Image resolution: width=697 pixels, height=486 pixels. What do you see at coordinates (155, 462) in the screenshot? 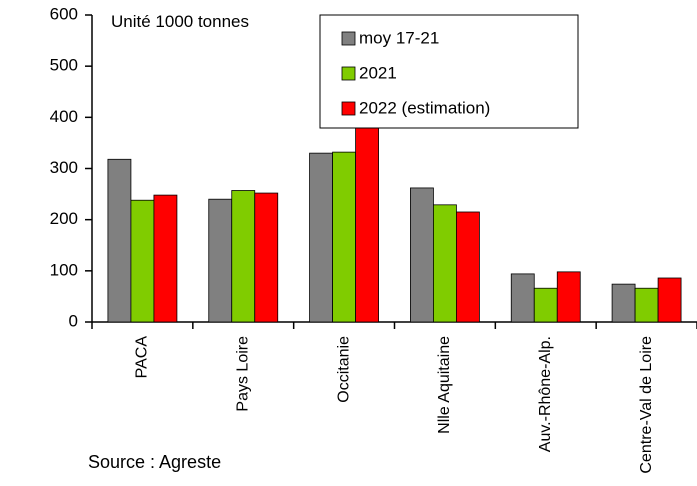
I see `source: Source : Agreste` at bounding box center [155, 462].